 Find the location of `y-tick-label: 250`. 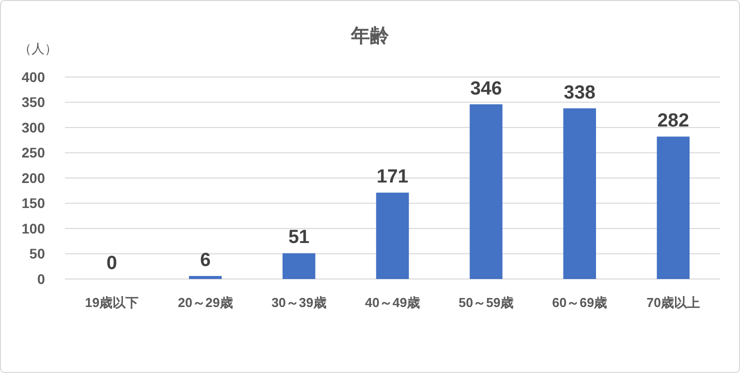

y-tick-label: 250 is located at coordinates (34, 152).